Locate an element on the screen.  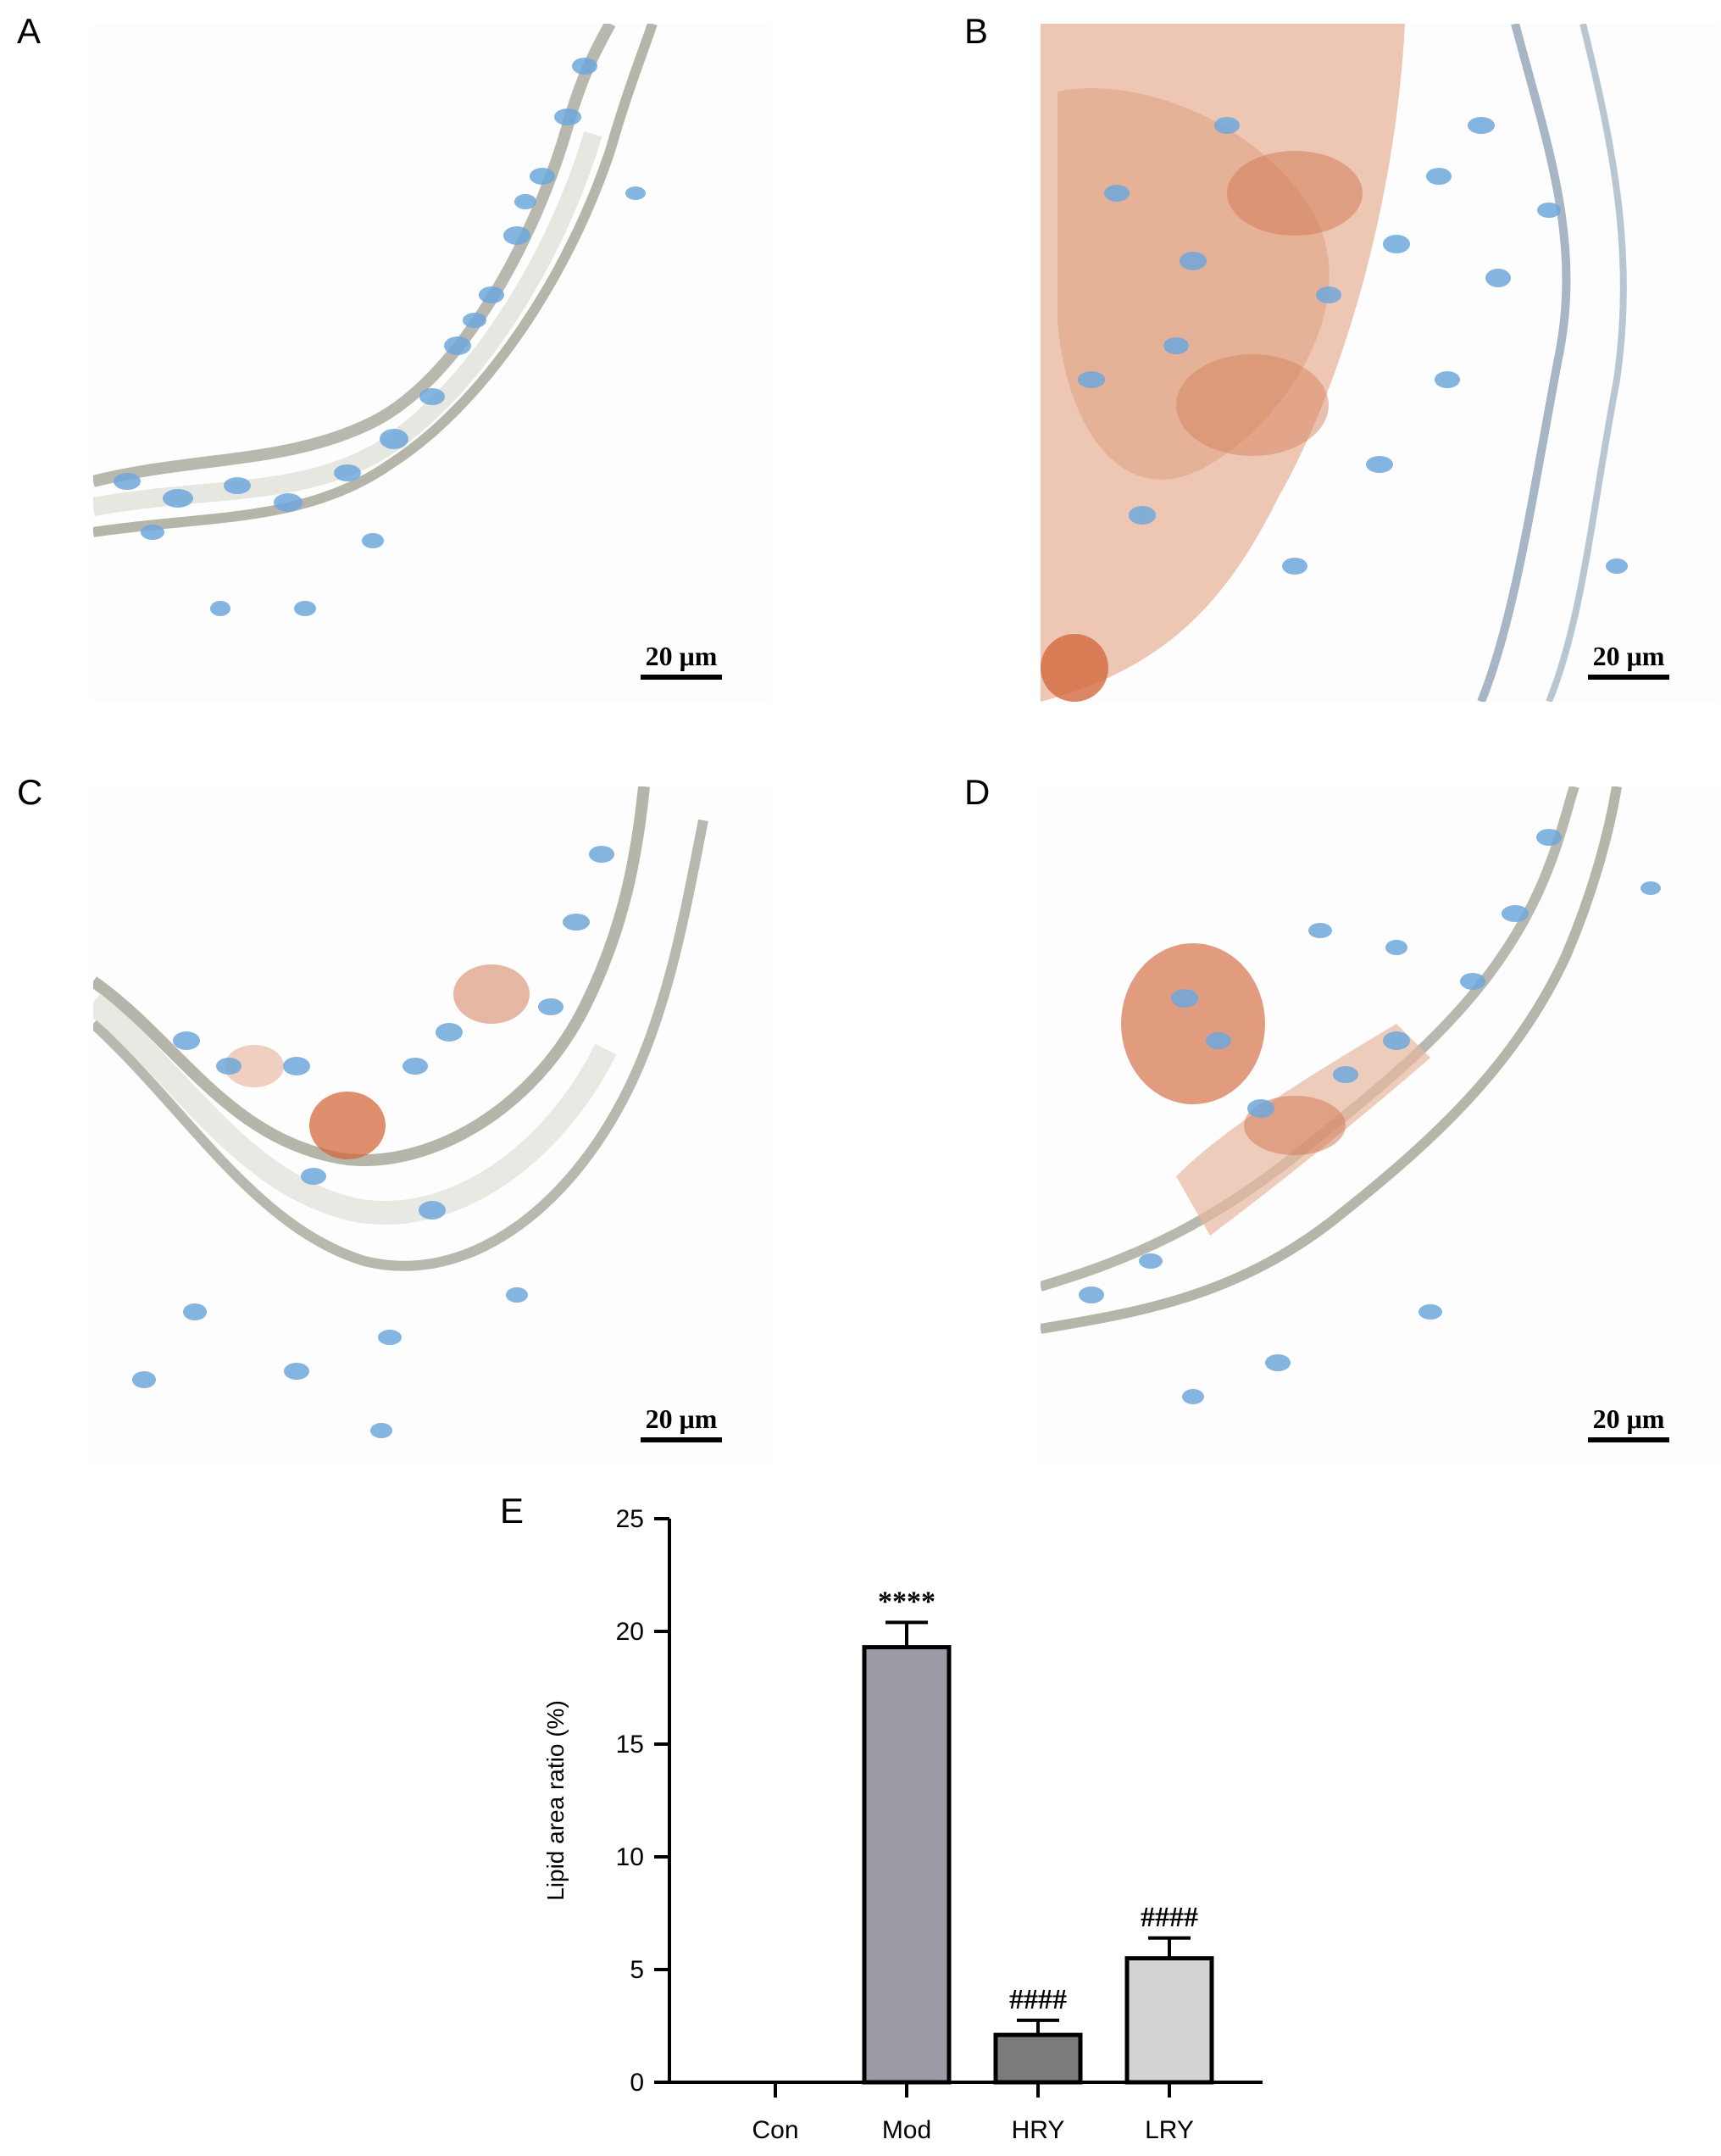
scalebar-d-line is located at coordinates (1629, 1439).